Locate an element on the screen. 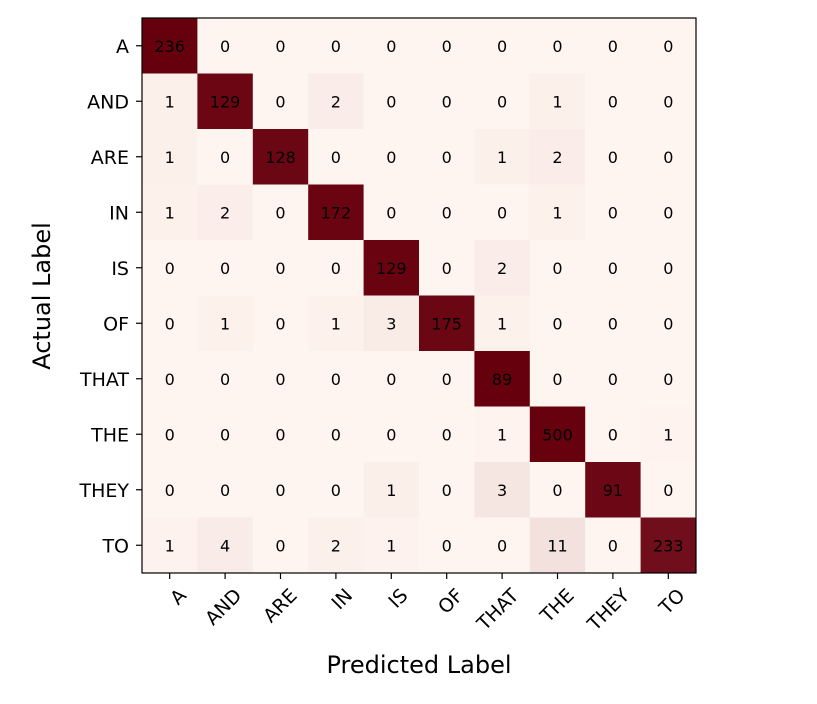  y-tick-label: A is located at coordinates (122, 47).